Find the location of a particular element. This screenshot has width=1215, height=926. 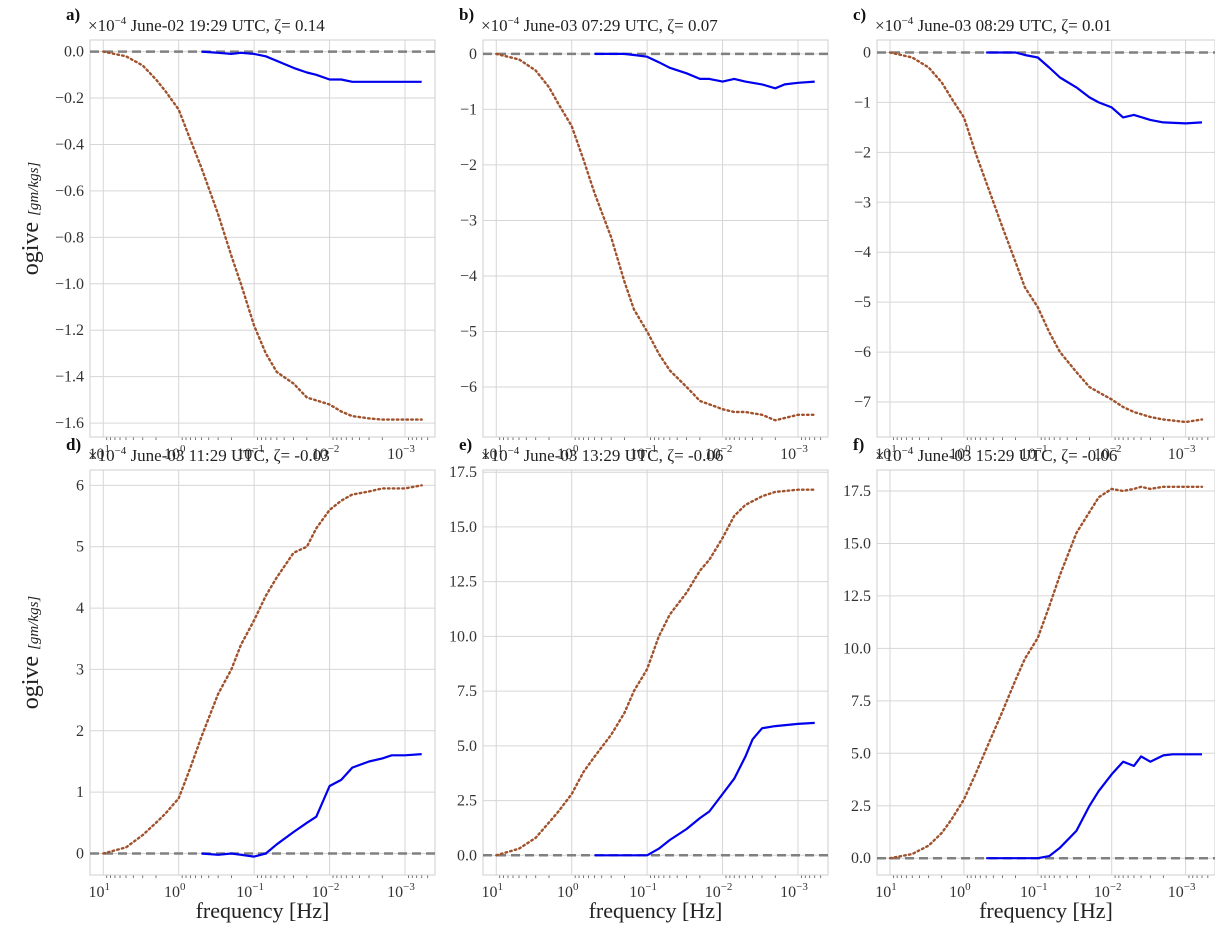

panel-title: ×10−4 June-02 19:29 UTC, ​ζ= 0.14 is located at coordinates (206, 25).